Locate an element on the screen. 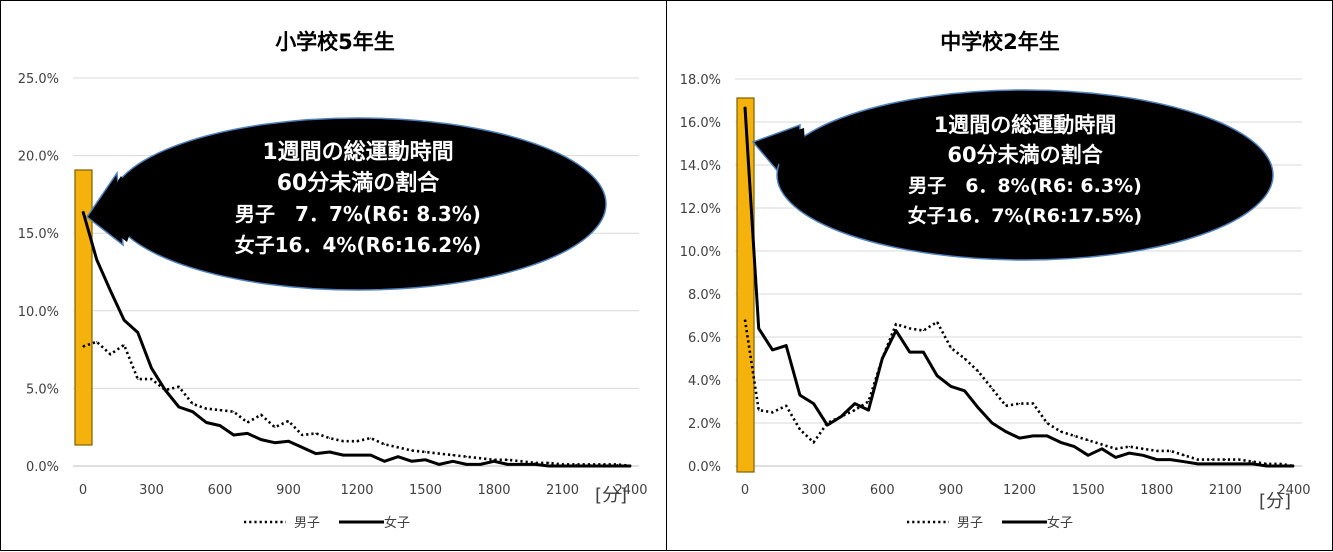  y-tick-label-2-0-: 2.0% is located at coordinates (704, 424).